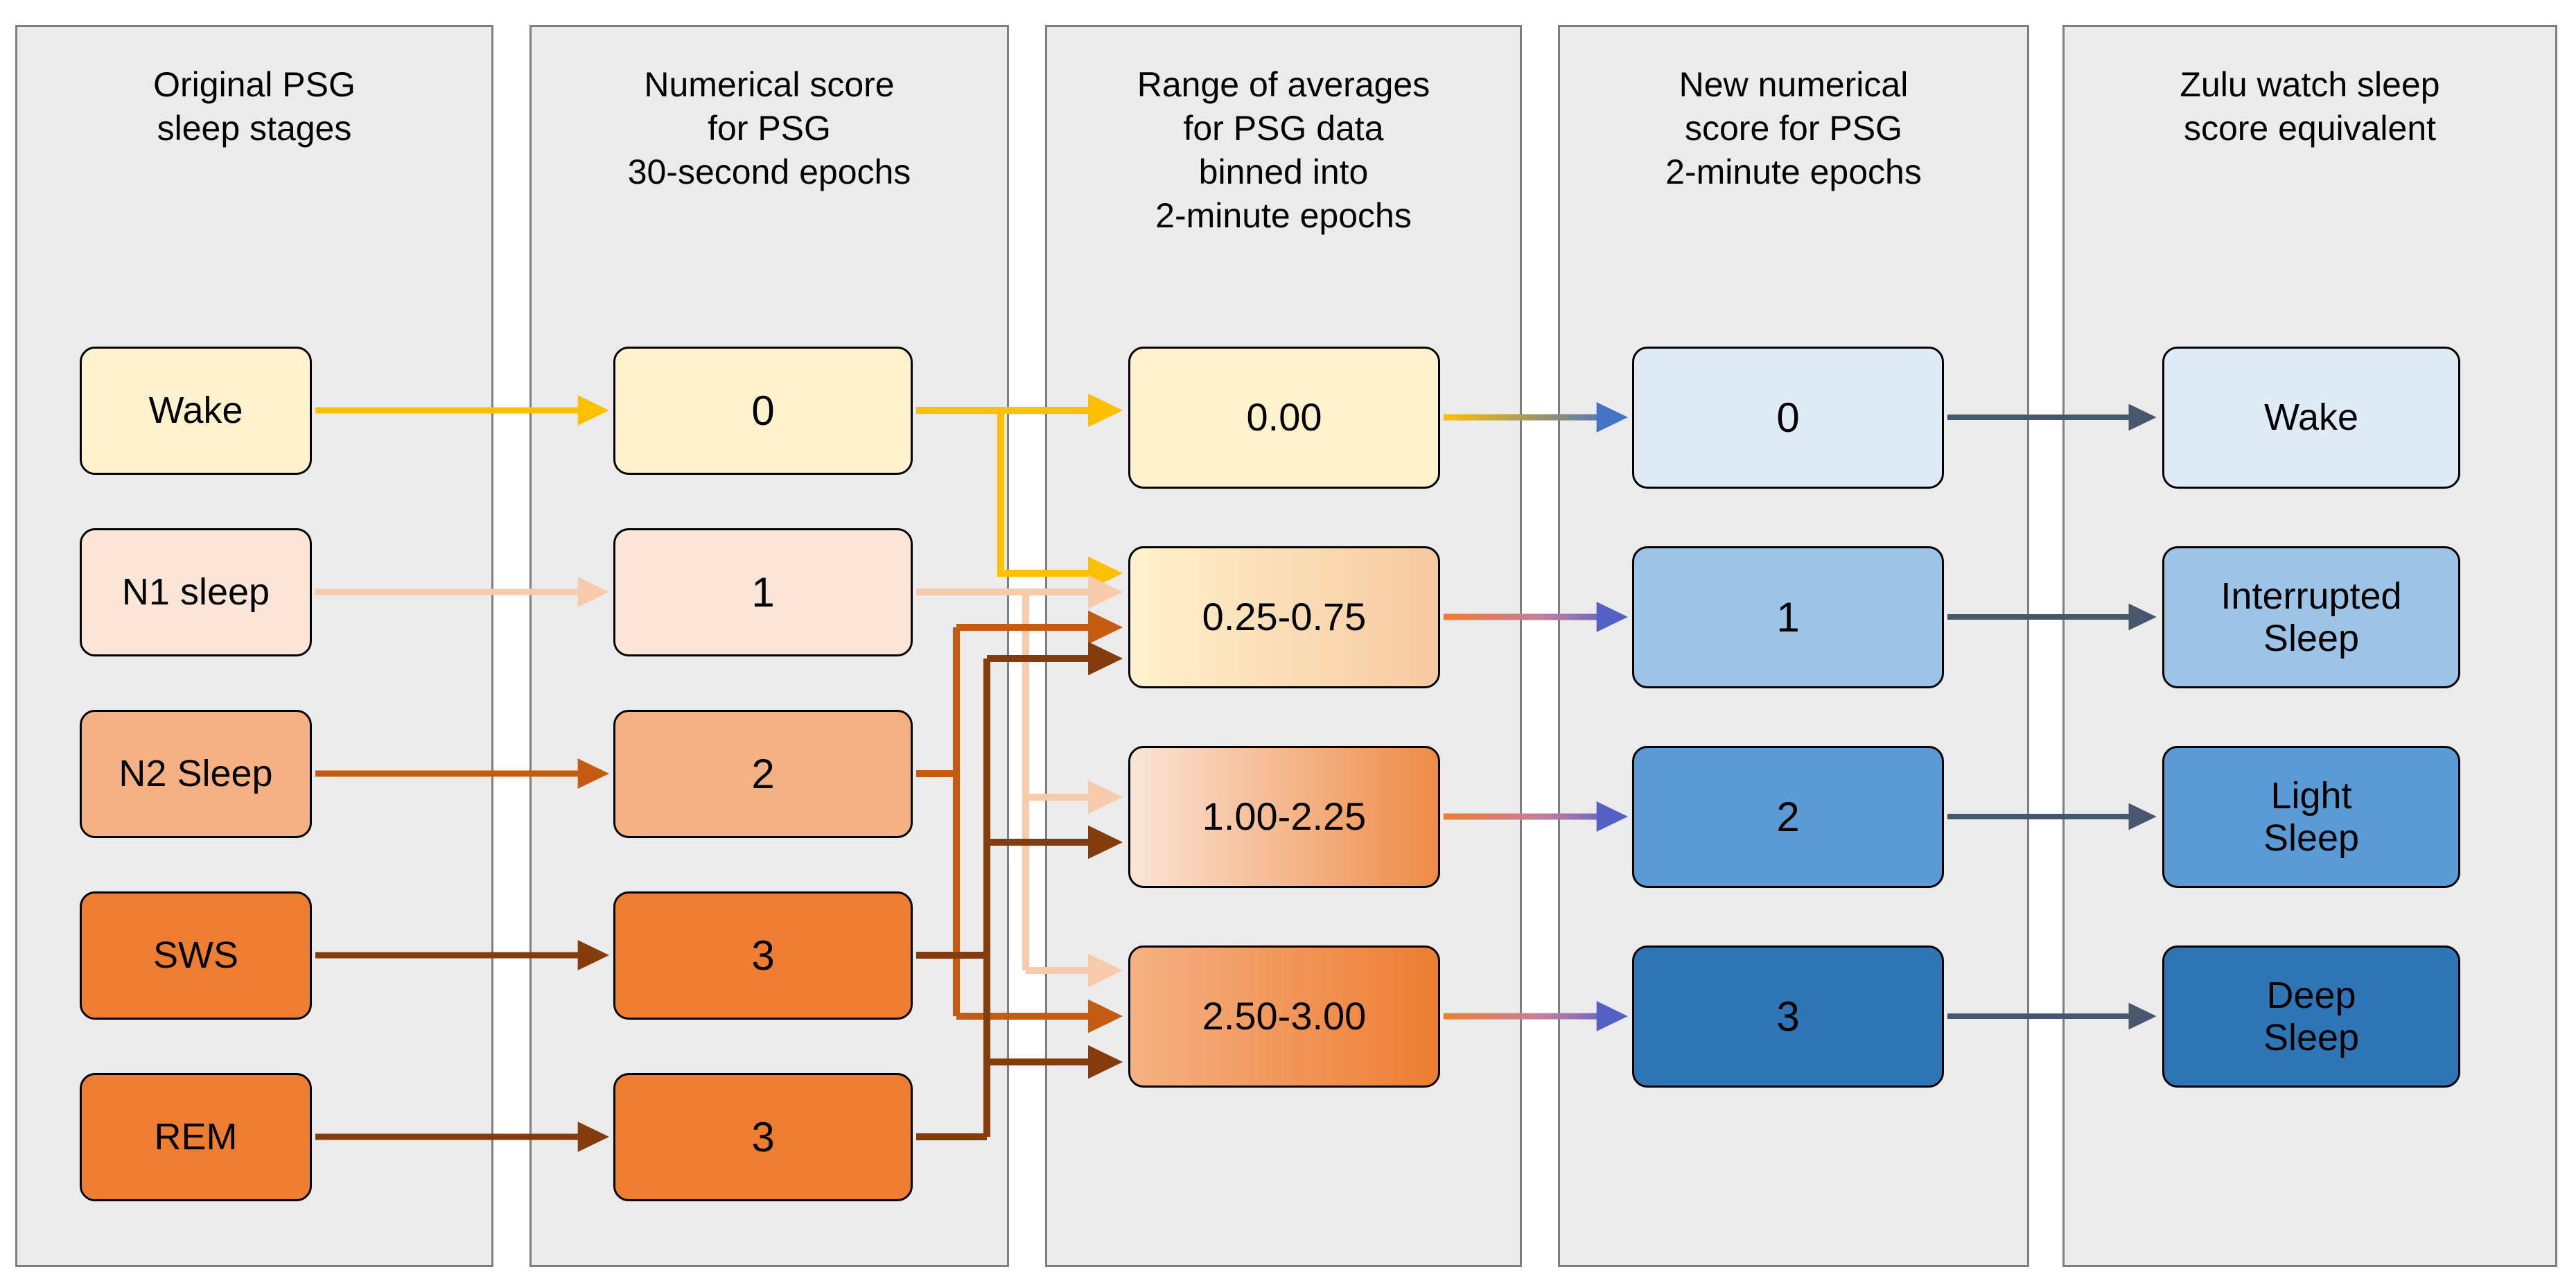  Describe the element at coordinates (2310, 107) in the screenshot. I see `panel-header-zulu-equivalent: Zulu watch sleep score equivalent` at that location.